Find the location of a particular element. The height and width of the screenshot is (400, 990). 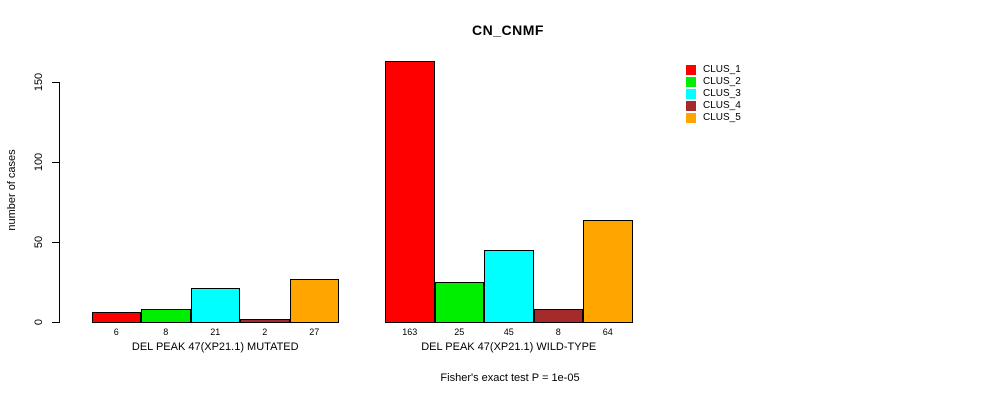

legend-item-clus_3: CLUS_3 is located at coordinates (713, 94).